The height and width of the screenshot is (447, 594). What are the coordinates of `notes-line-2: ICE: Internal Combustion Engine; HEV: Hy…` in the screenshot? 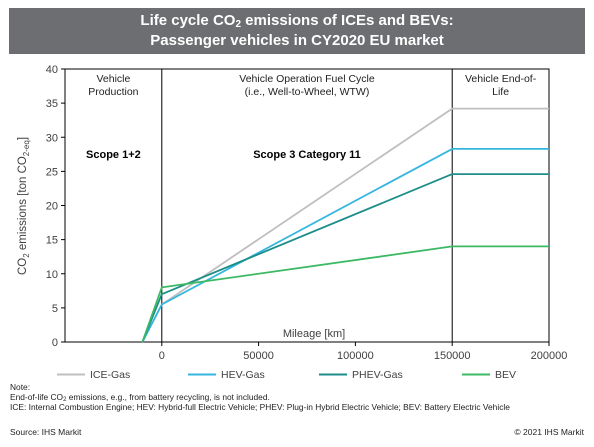 It's located at (260, 407).